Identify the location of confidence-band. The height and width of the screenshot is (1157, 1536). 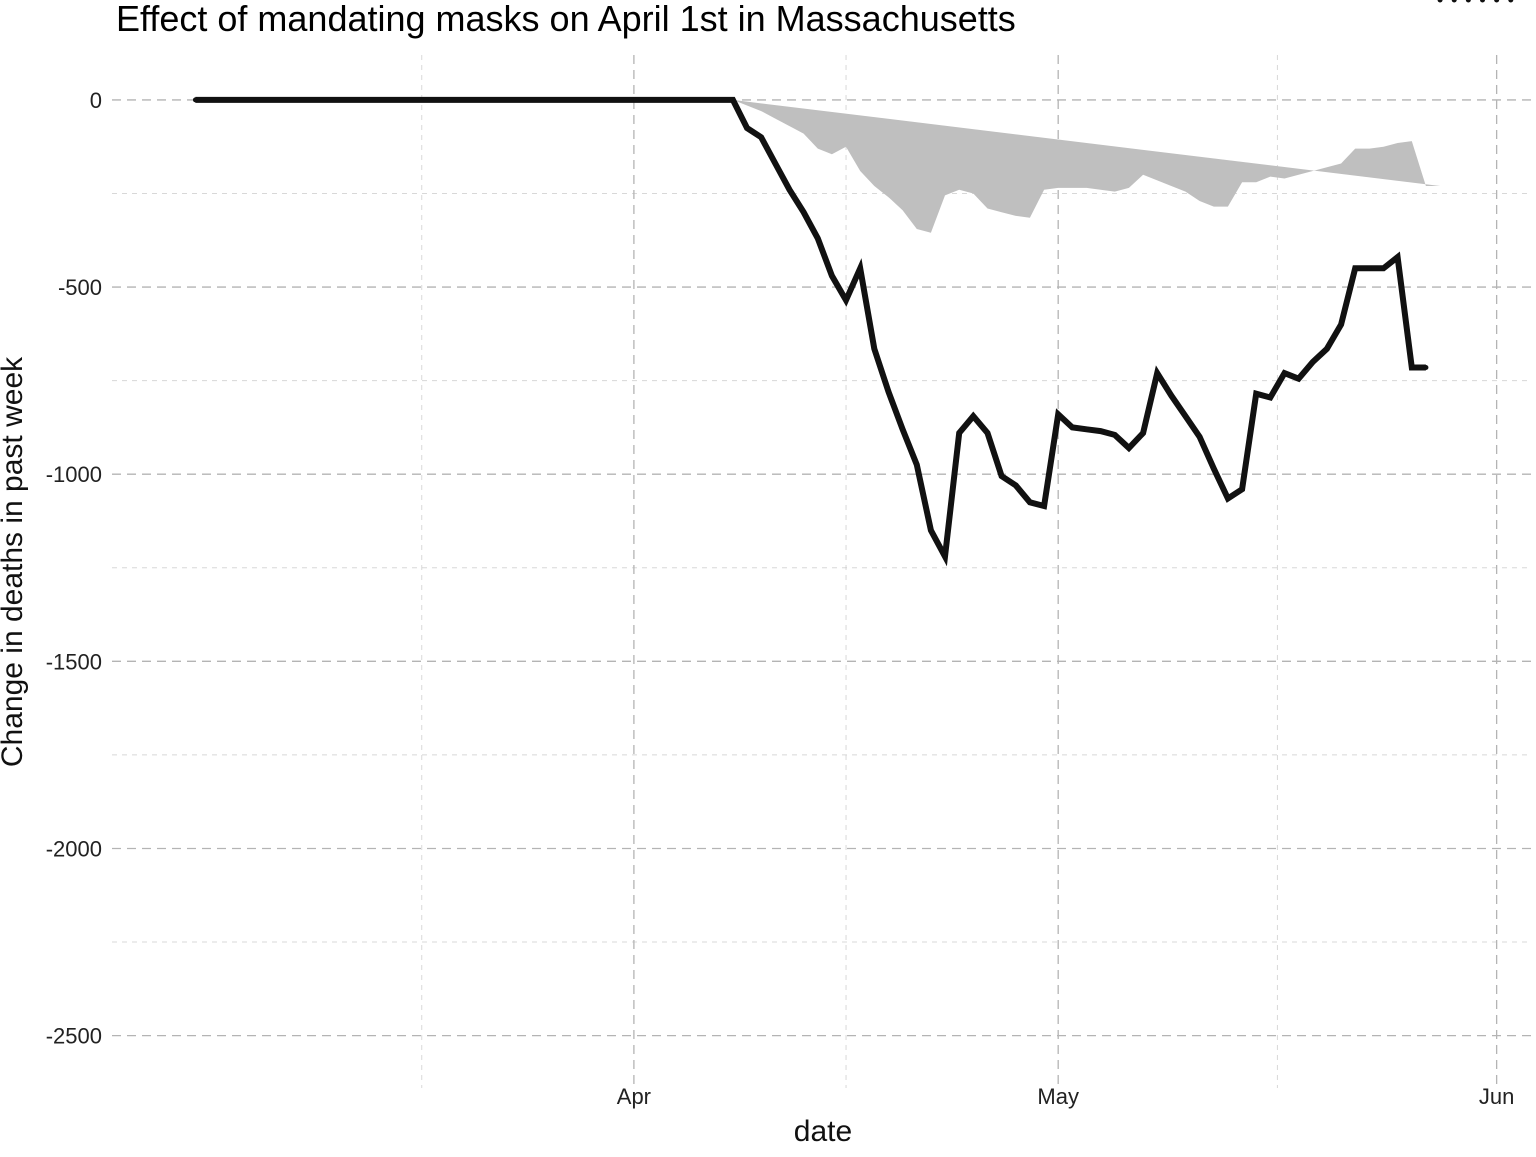
(1086, 166).